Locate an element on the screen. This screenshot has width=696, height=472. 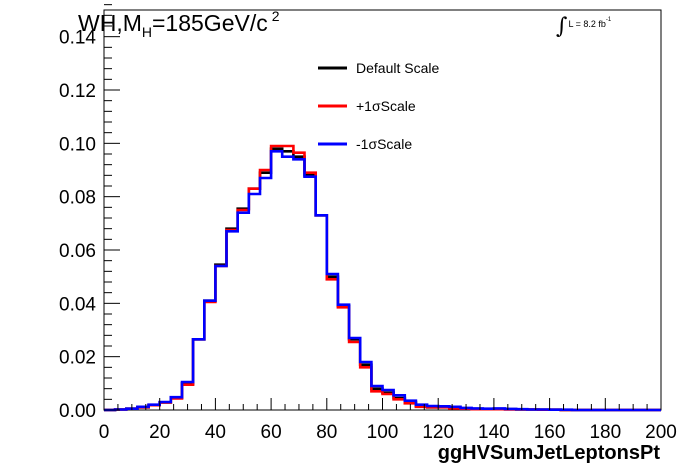
title-prefix: WH,M is located at coordinates (110, 23).